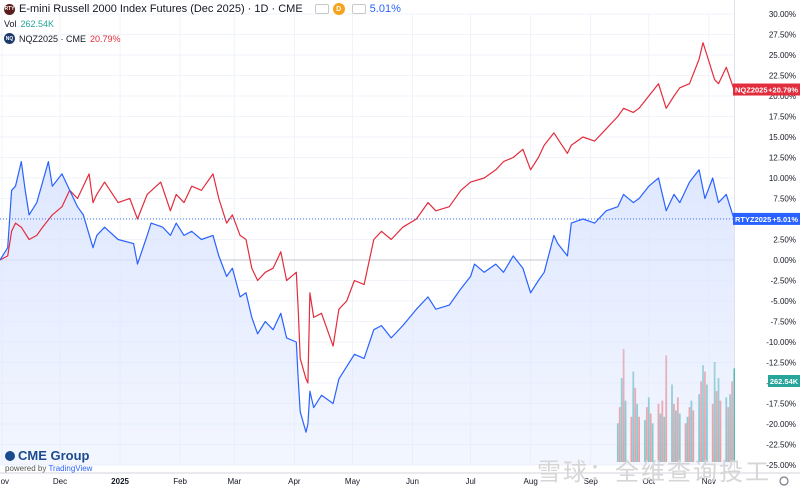  I want to click on y-tick-label: -5.00%, so click(783, 301).